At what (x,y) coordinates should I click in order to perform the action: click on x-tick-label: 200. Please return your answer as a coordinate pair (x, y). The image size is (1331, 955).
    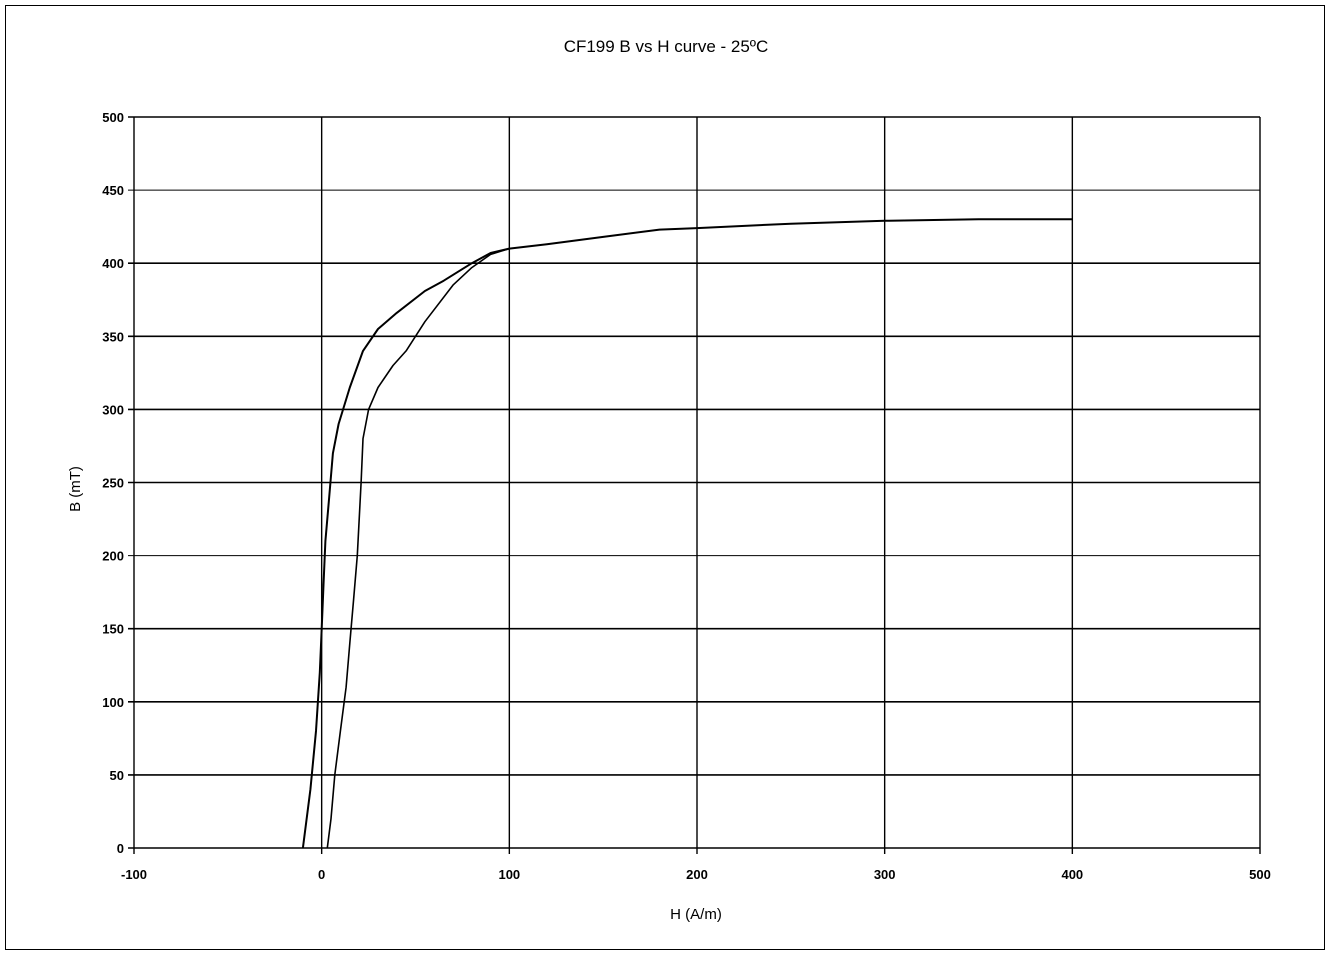
    Looking at the image, I should click on (697, 874).